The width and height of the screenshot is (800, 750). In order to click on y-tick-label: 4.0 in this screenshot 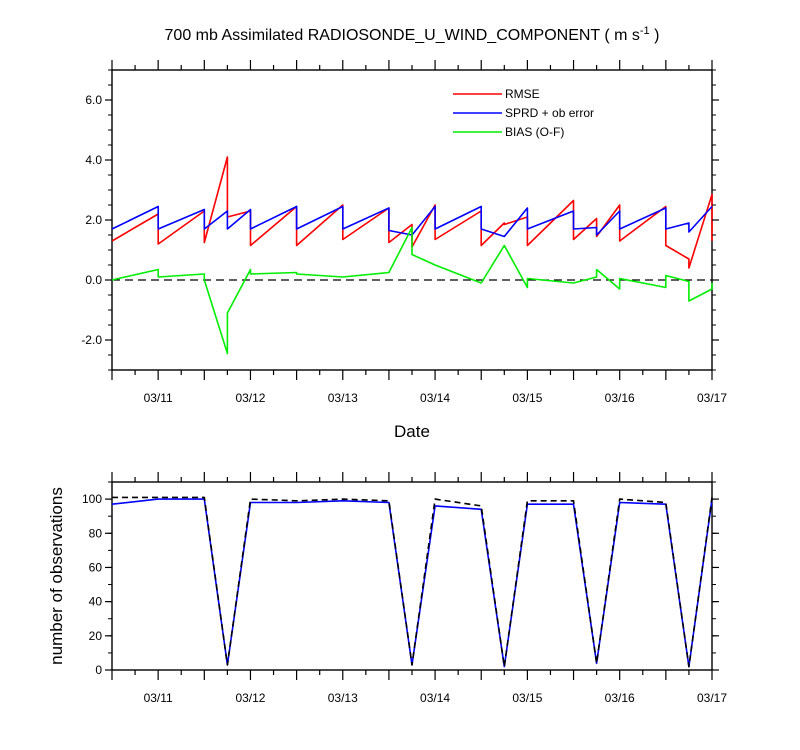, I will do `click(93, 160)`.